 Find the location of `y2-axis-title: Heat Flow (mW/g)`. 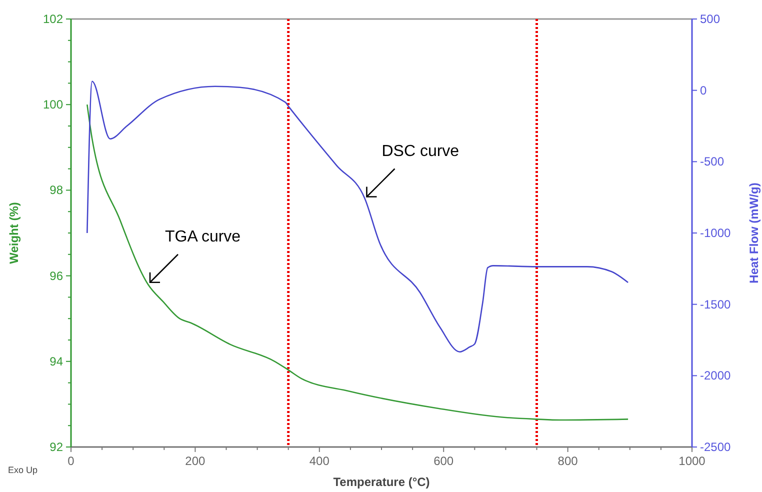

y2-axis-title: Heat Flow (mW/g) is located at coordinates (754, 233).